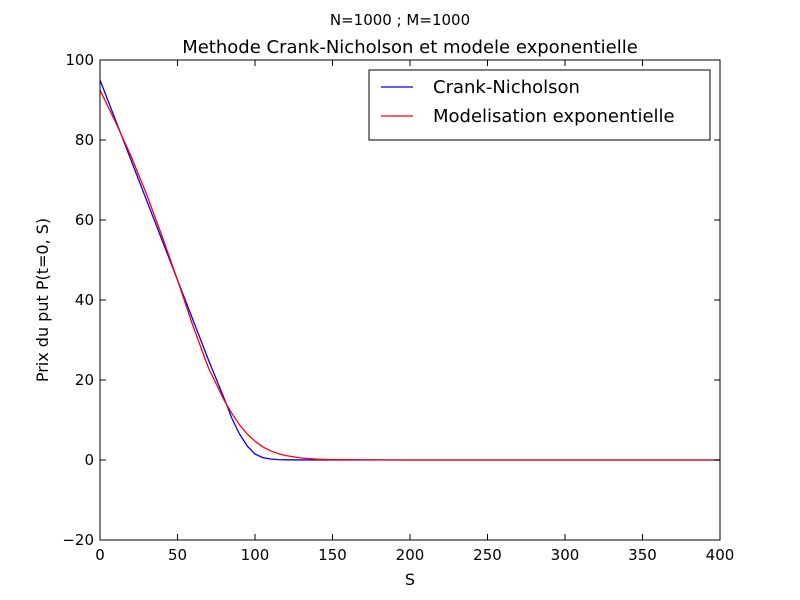 The image size is (800, 600). Describe the element at coordinates (177, 555) in the screenshot. I see `x-tick-label-1: 50` at that location.